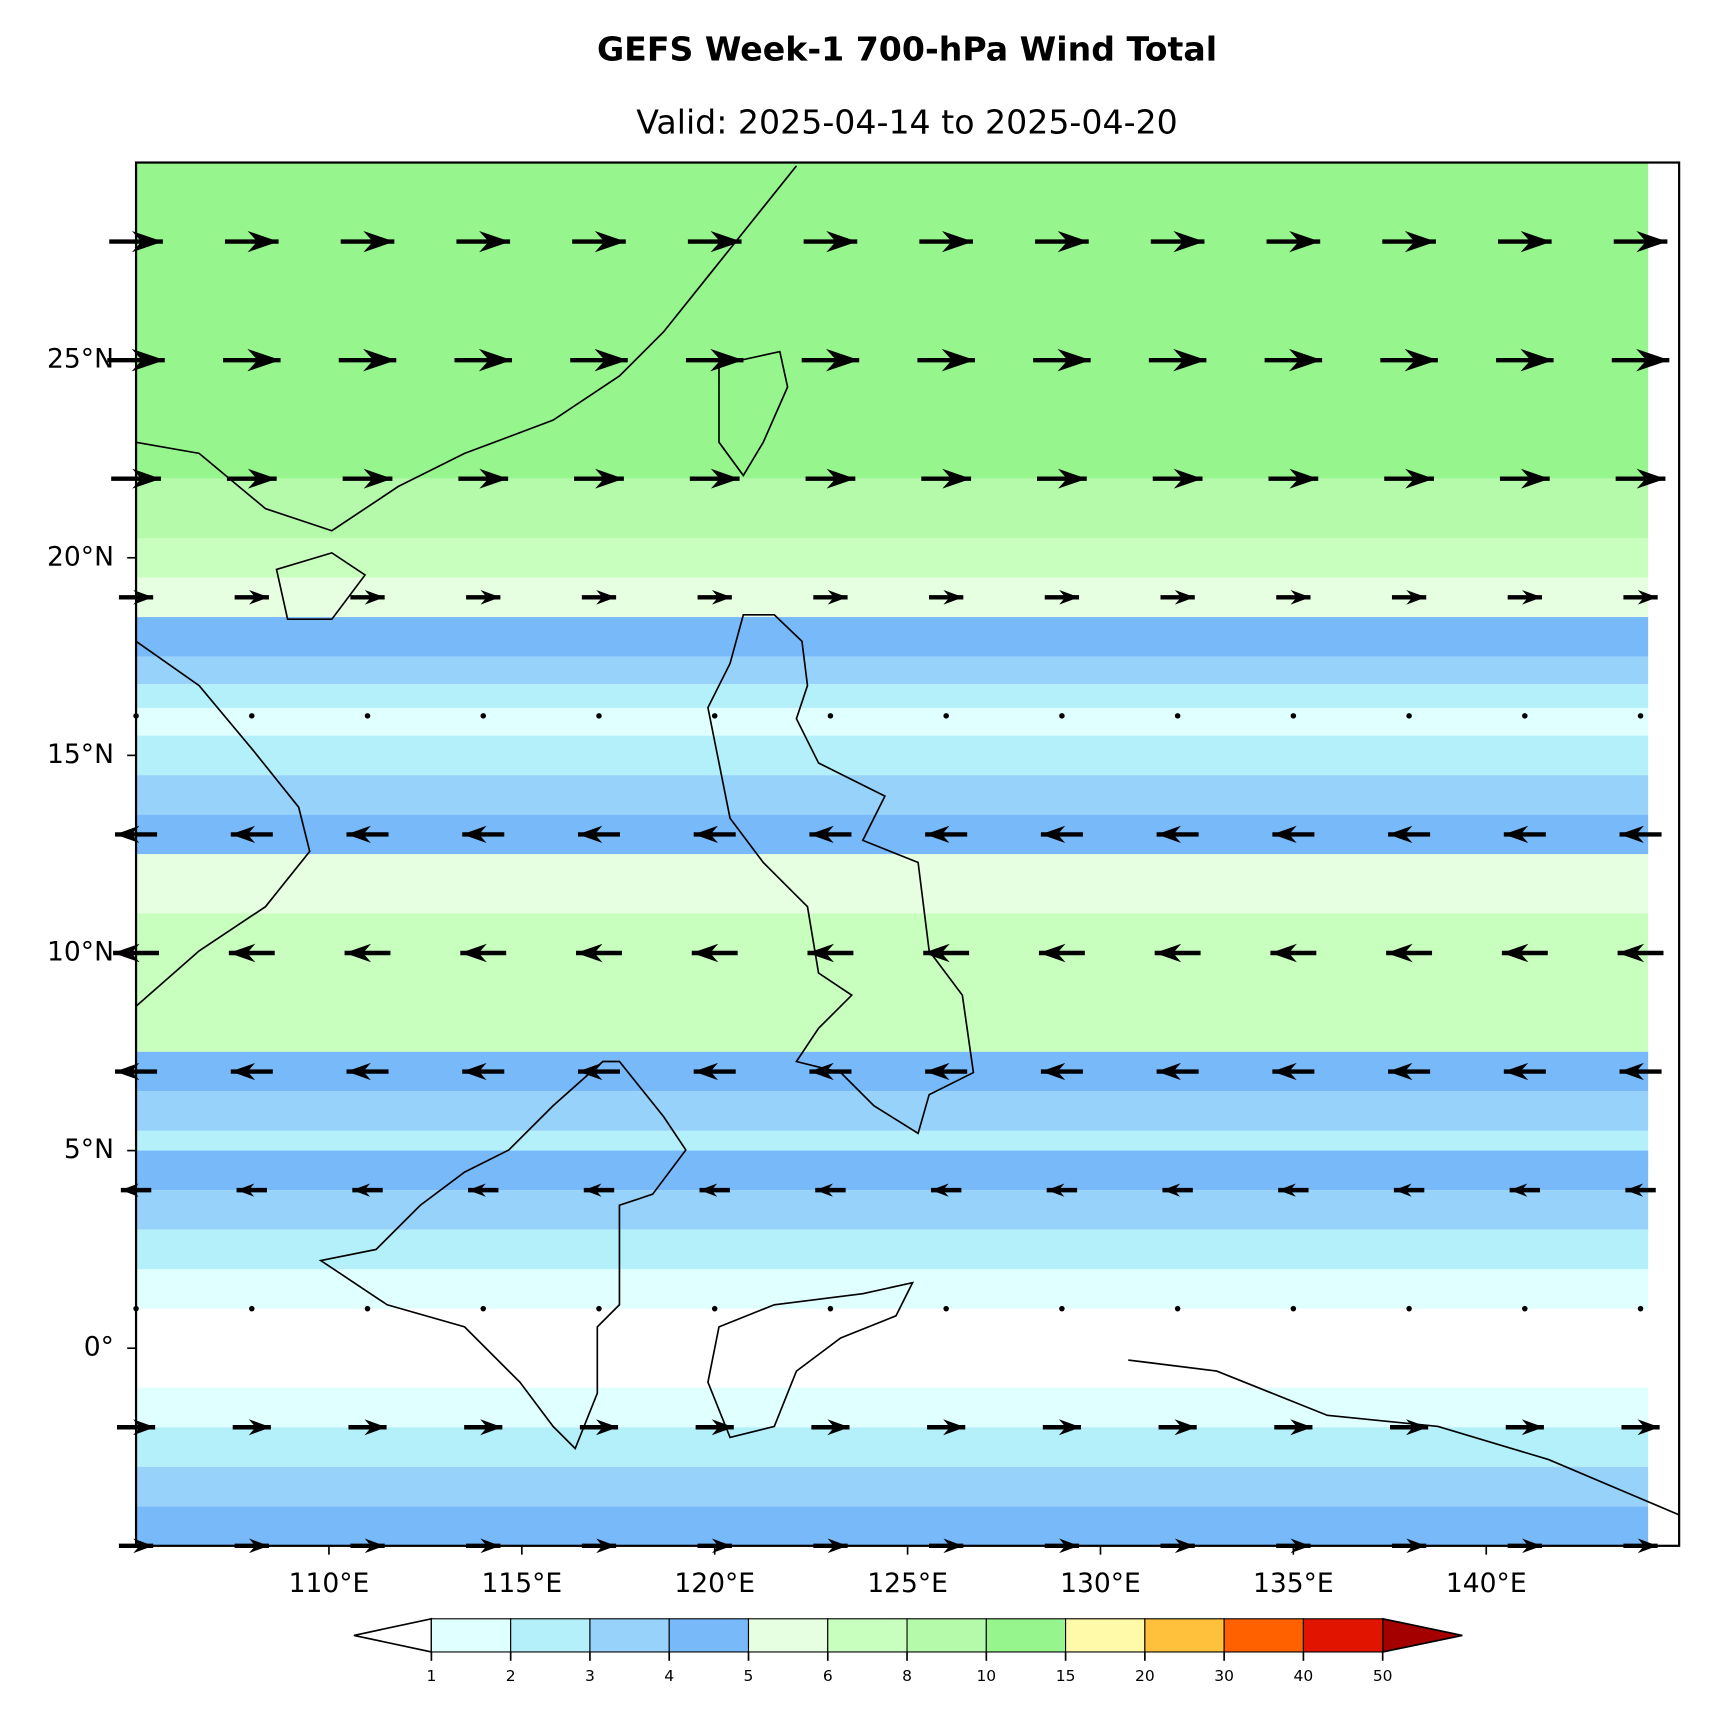  Describe the element at coordinates (1293, 1583) in the screenshot. I see `x-tick-label: 135°E` at that location.